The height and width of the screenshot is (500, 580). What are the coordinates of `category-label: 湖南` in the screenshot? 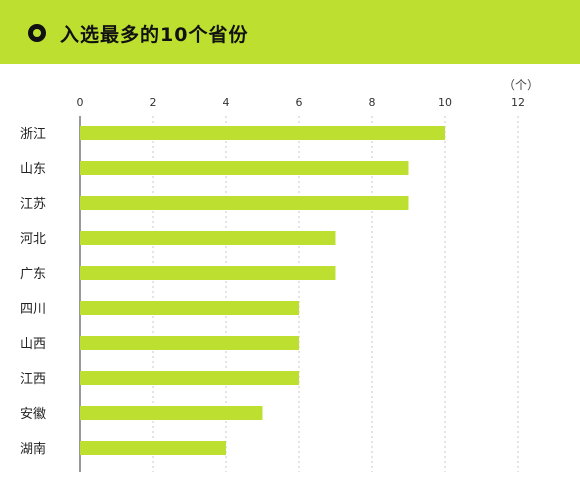 It's located at (33, 449).